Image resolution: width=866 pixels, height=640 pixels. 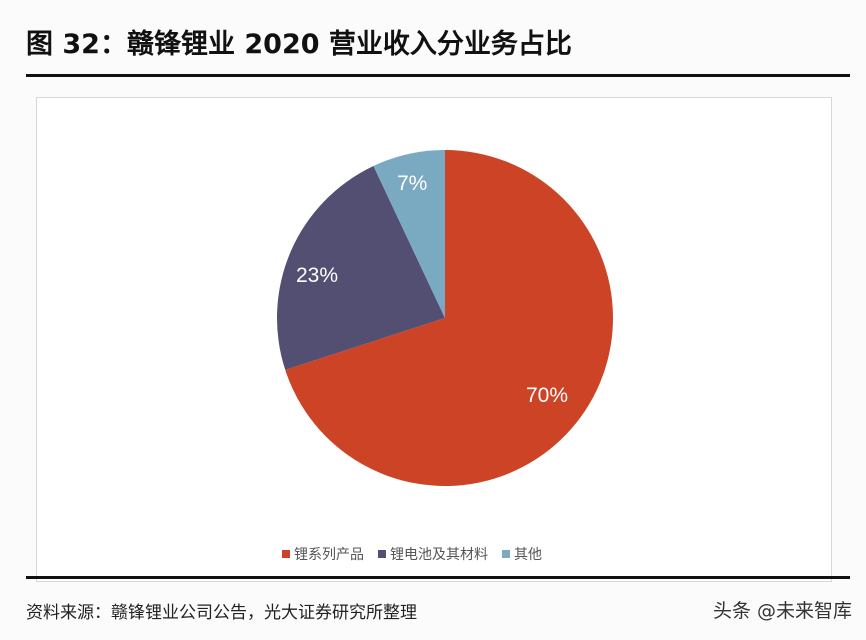 I want to click on slice-label-other: 7%, so click(x=412, y=183).